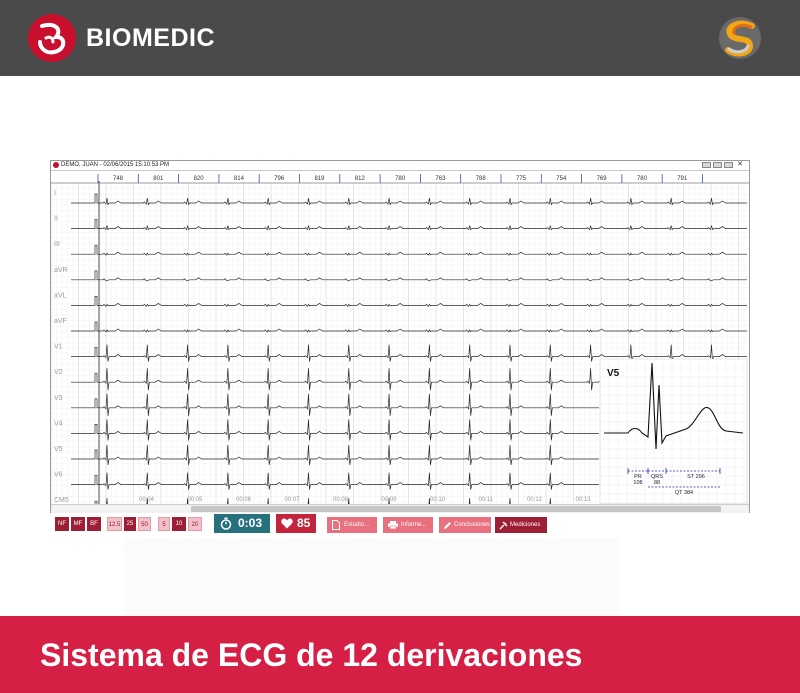 The height and width of the screenshot is (693, 800). I want to click on speed-25-button: 25, so click(130, 524).